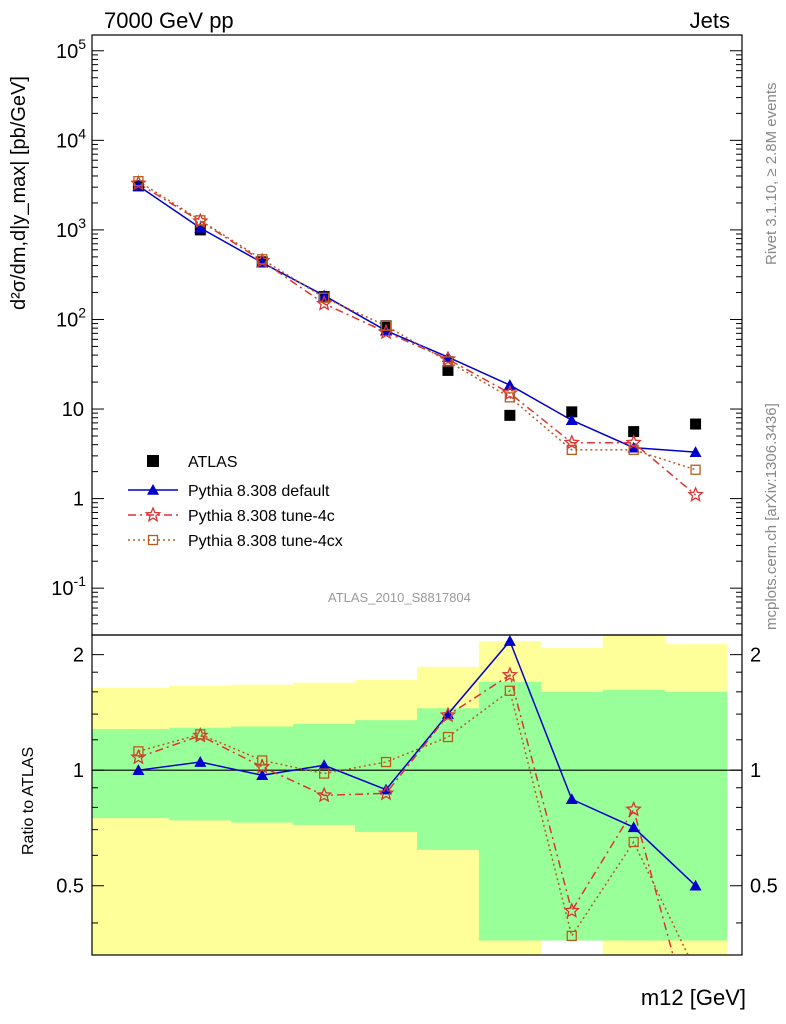 This screenshot has width=786, height=1024. Describe the element at coordinates (78, 500) in the screenshot. I see `main-ytick-label: 1` at that location.